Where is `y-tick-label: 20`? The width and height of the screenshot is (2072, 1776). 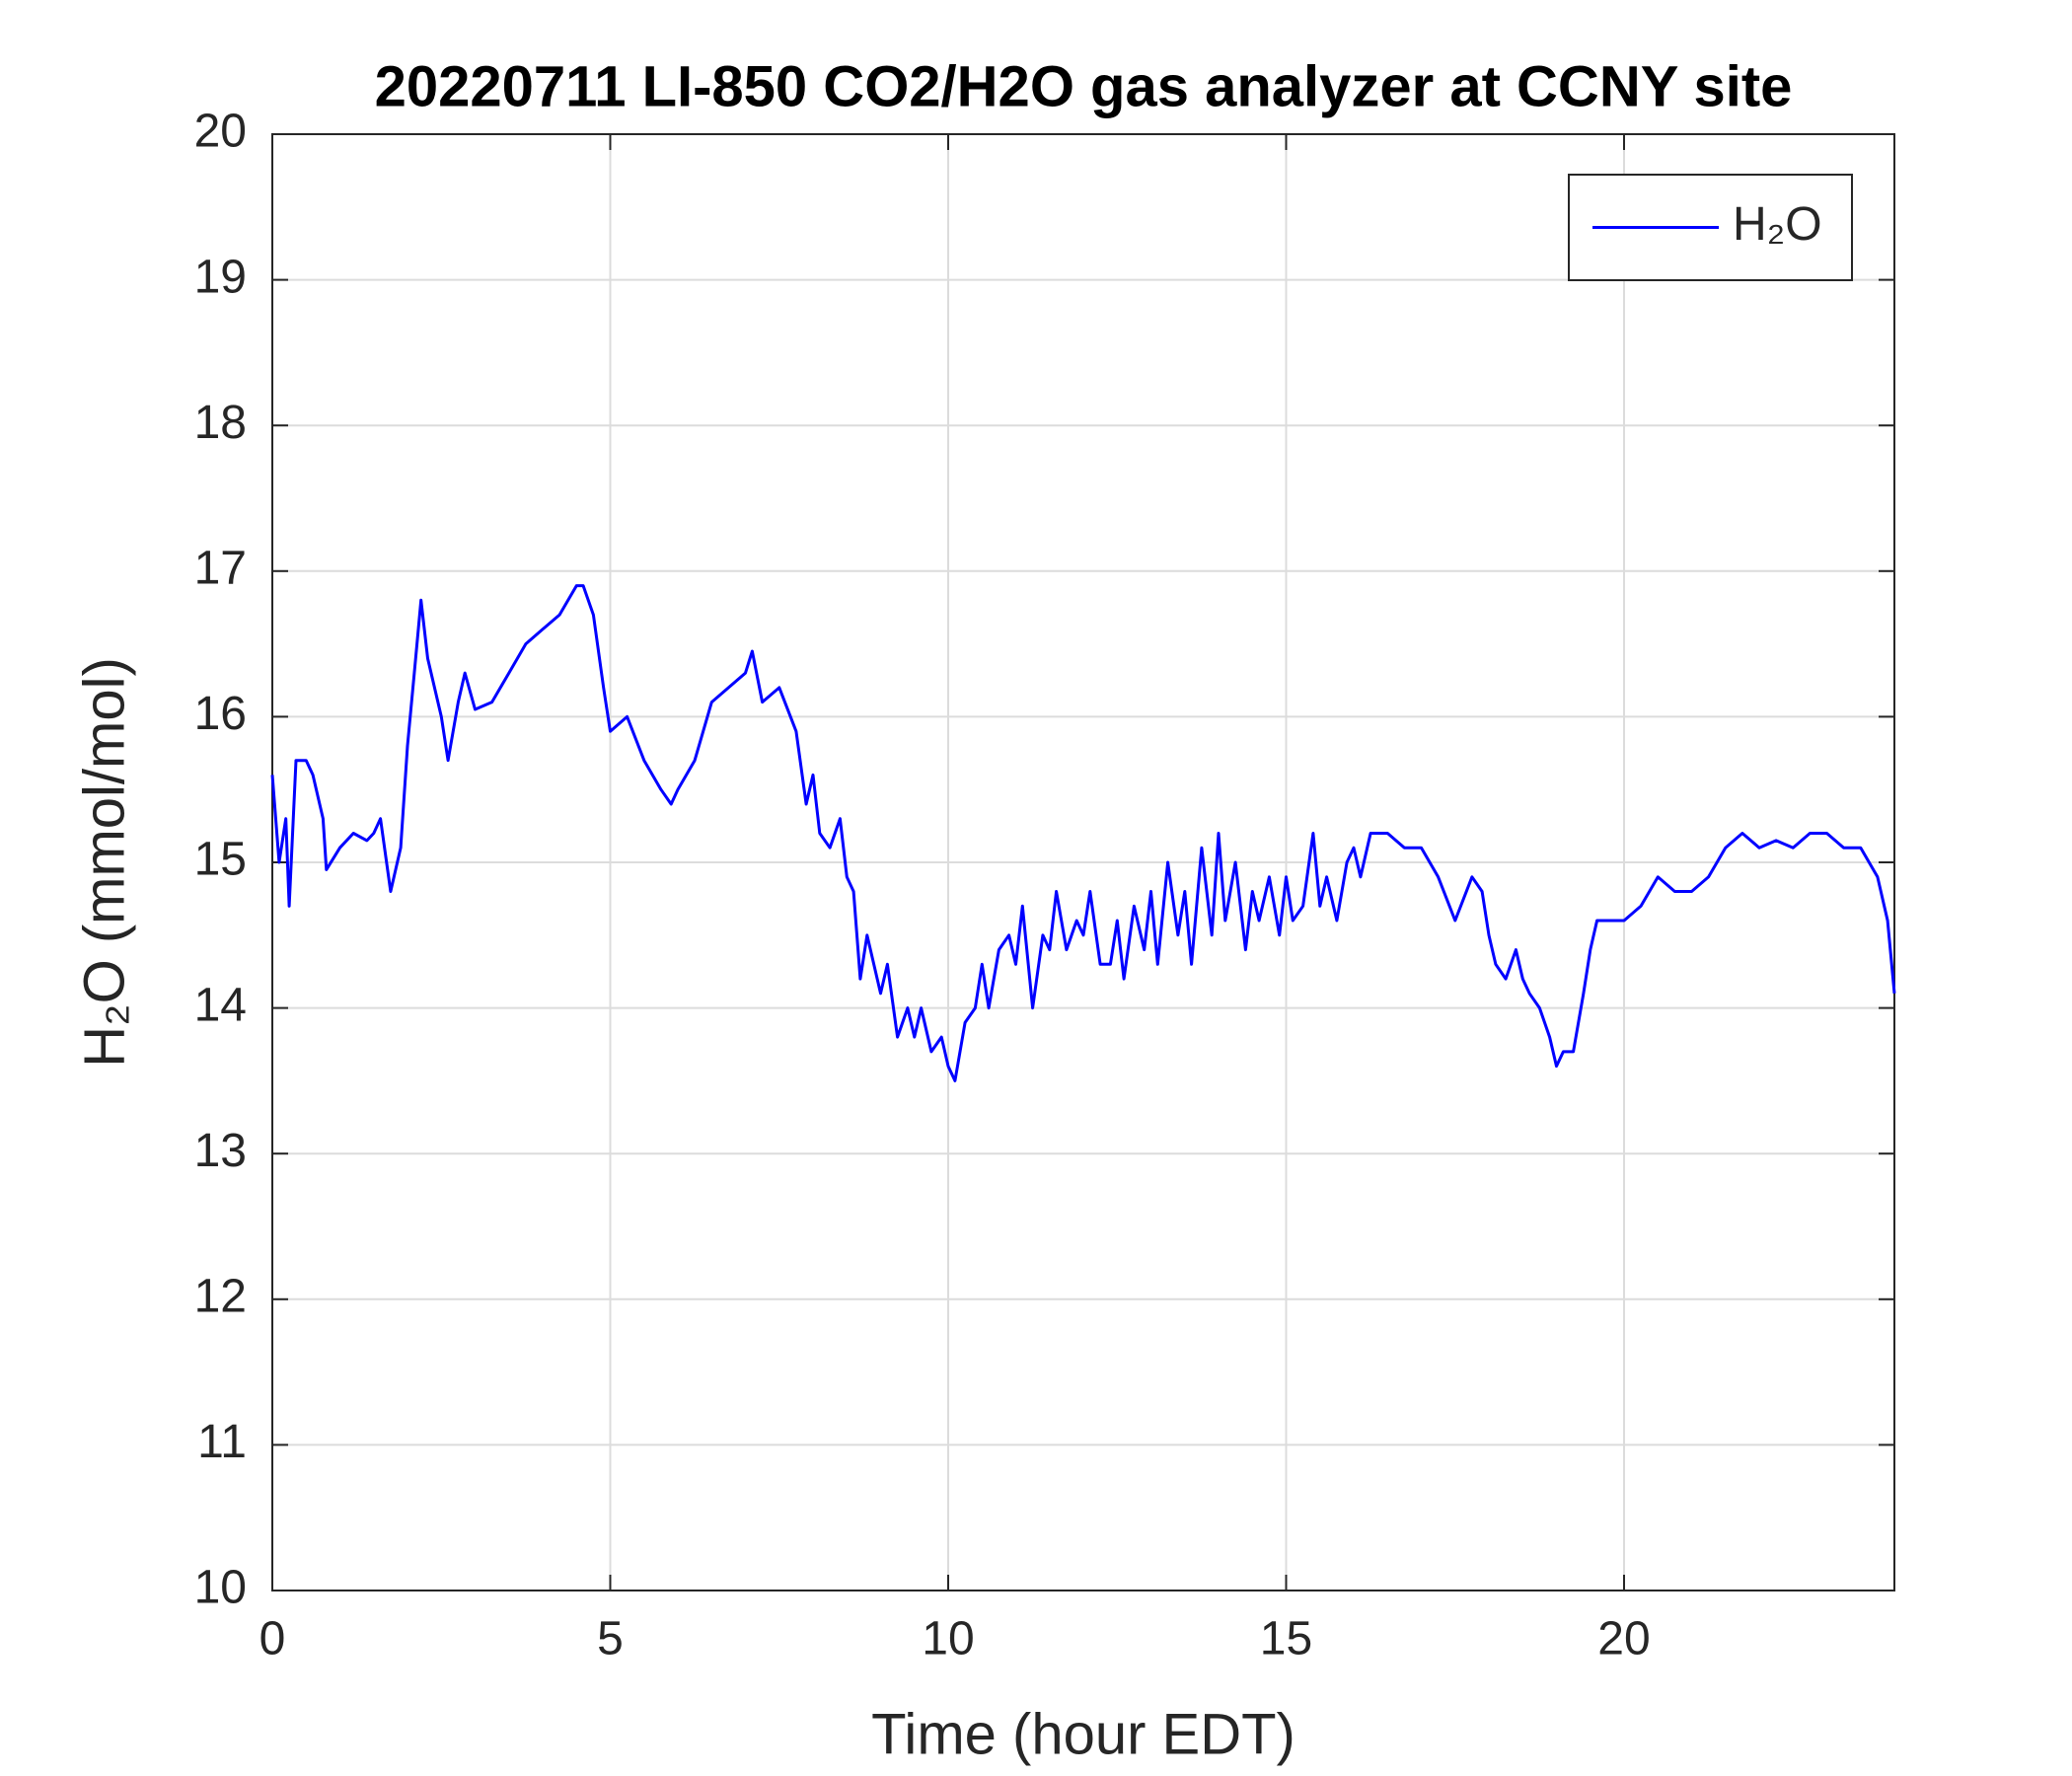
y-tick-label: 20 is located at coordinates (221, 132).